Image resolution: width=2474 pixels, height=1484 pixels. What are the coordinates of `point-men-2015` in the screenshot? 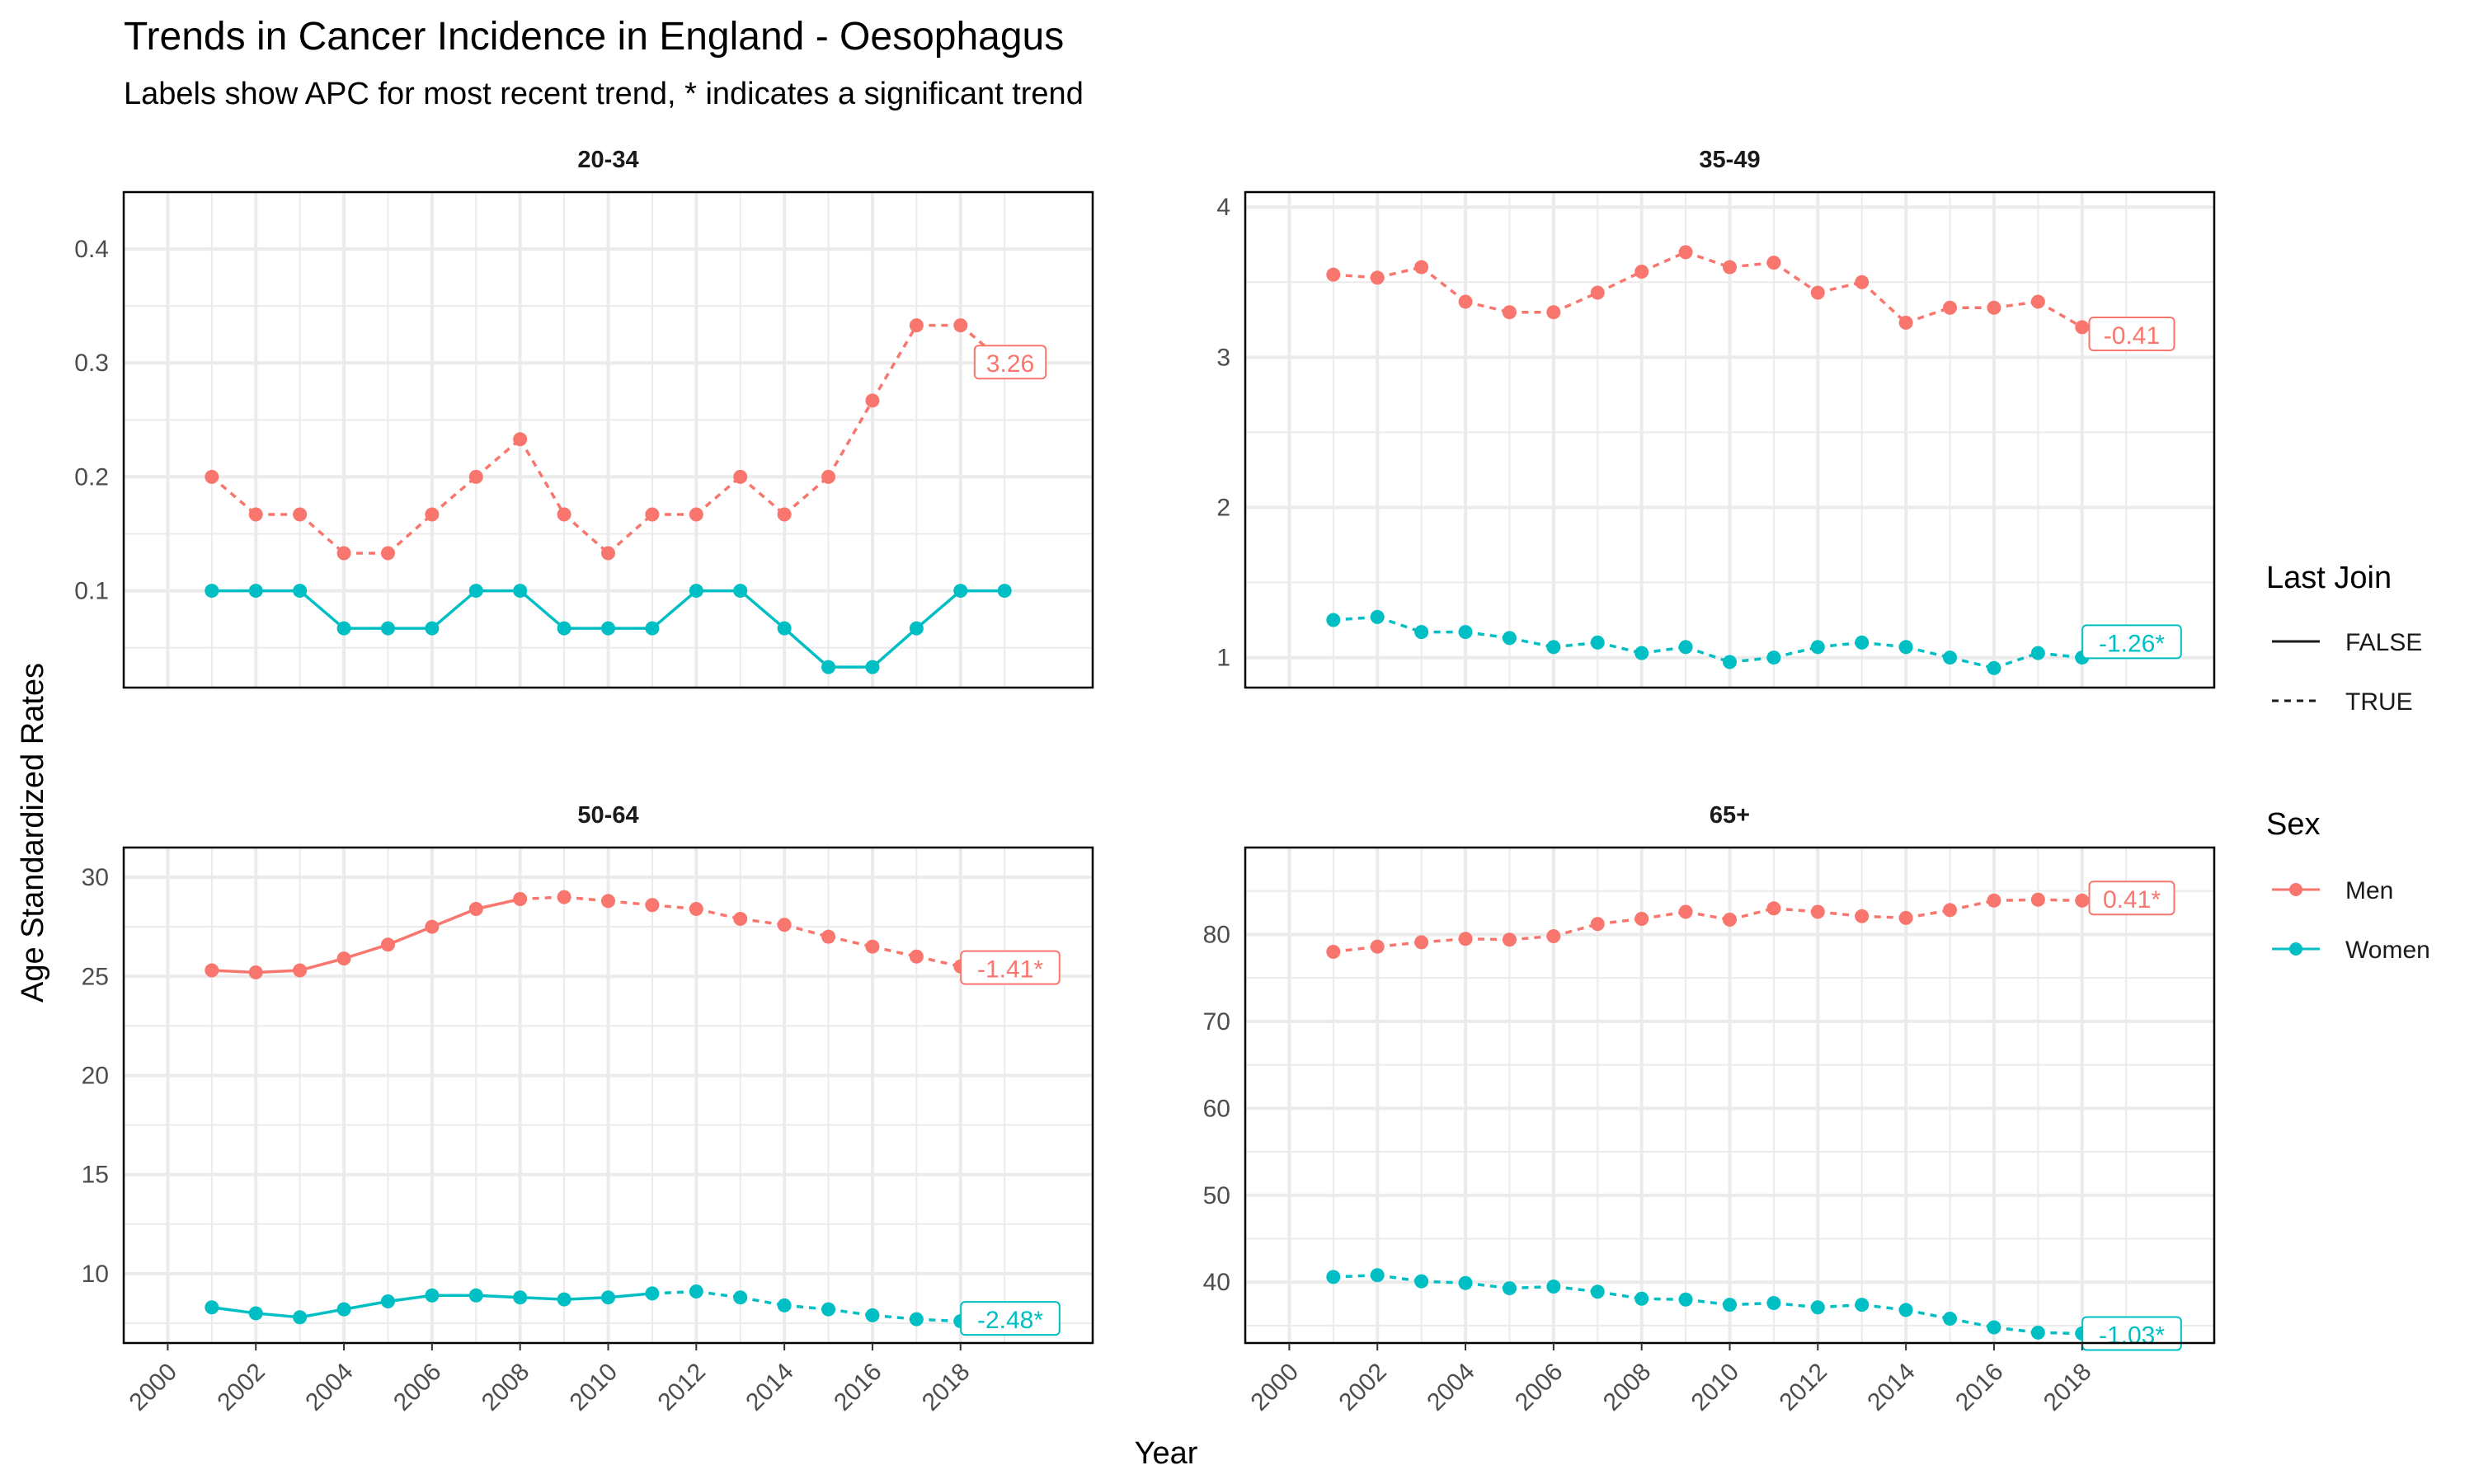 It's located at (828, 937).